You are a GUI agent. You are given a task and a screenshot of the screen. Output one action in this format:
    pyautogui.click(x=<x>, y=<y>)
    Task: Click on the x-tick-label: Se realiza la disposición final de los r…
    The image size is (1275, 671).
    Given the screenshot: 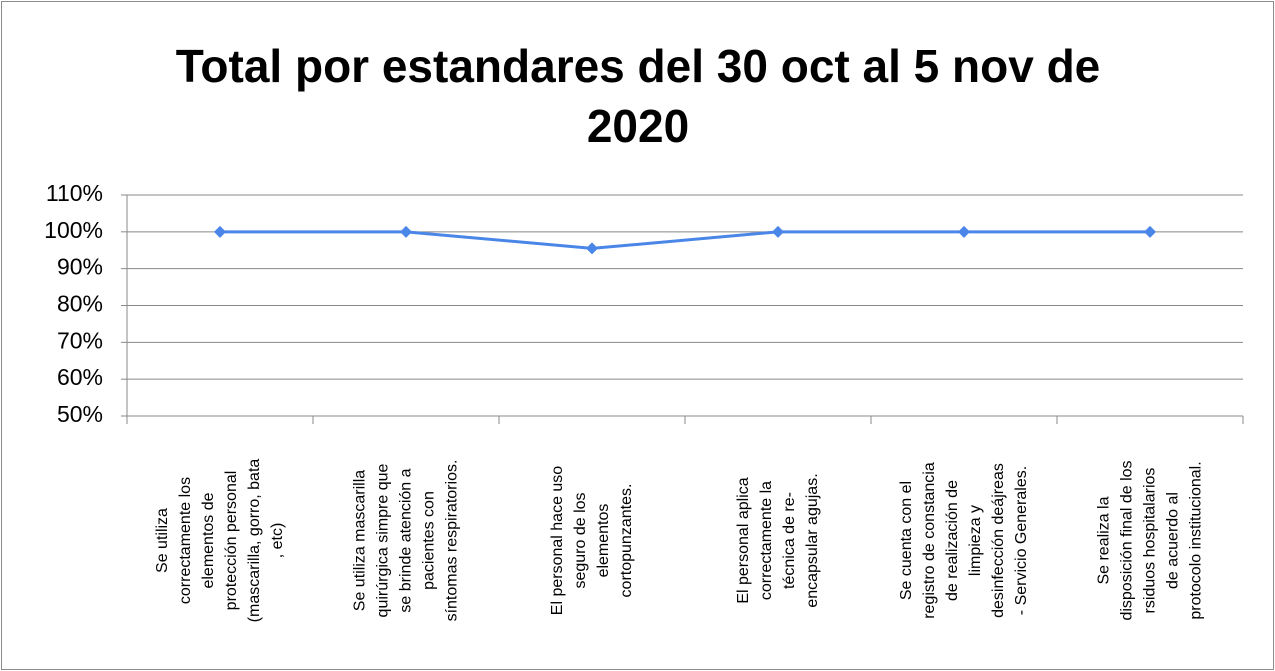 What is the action you would take?
    pyautogui.click(x=1150, y=540)
    